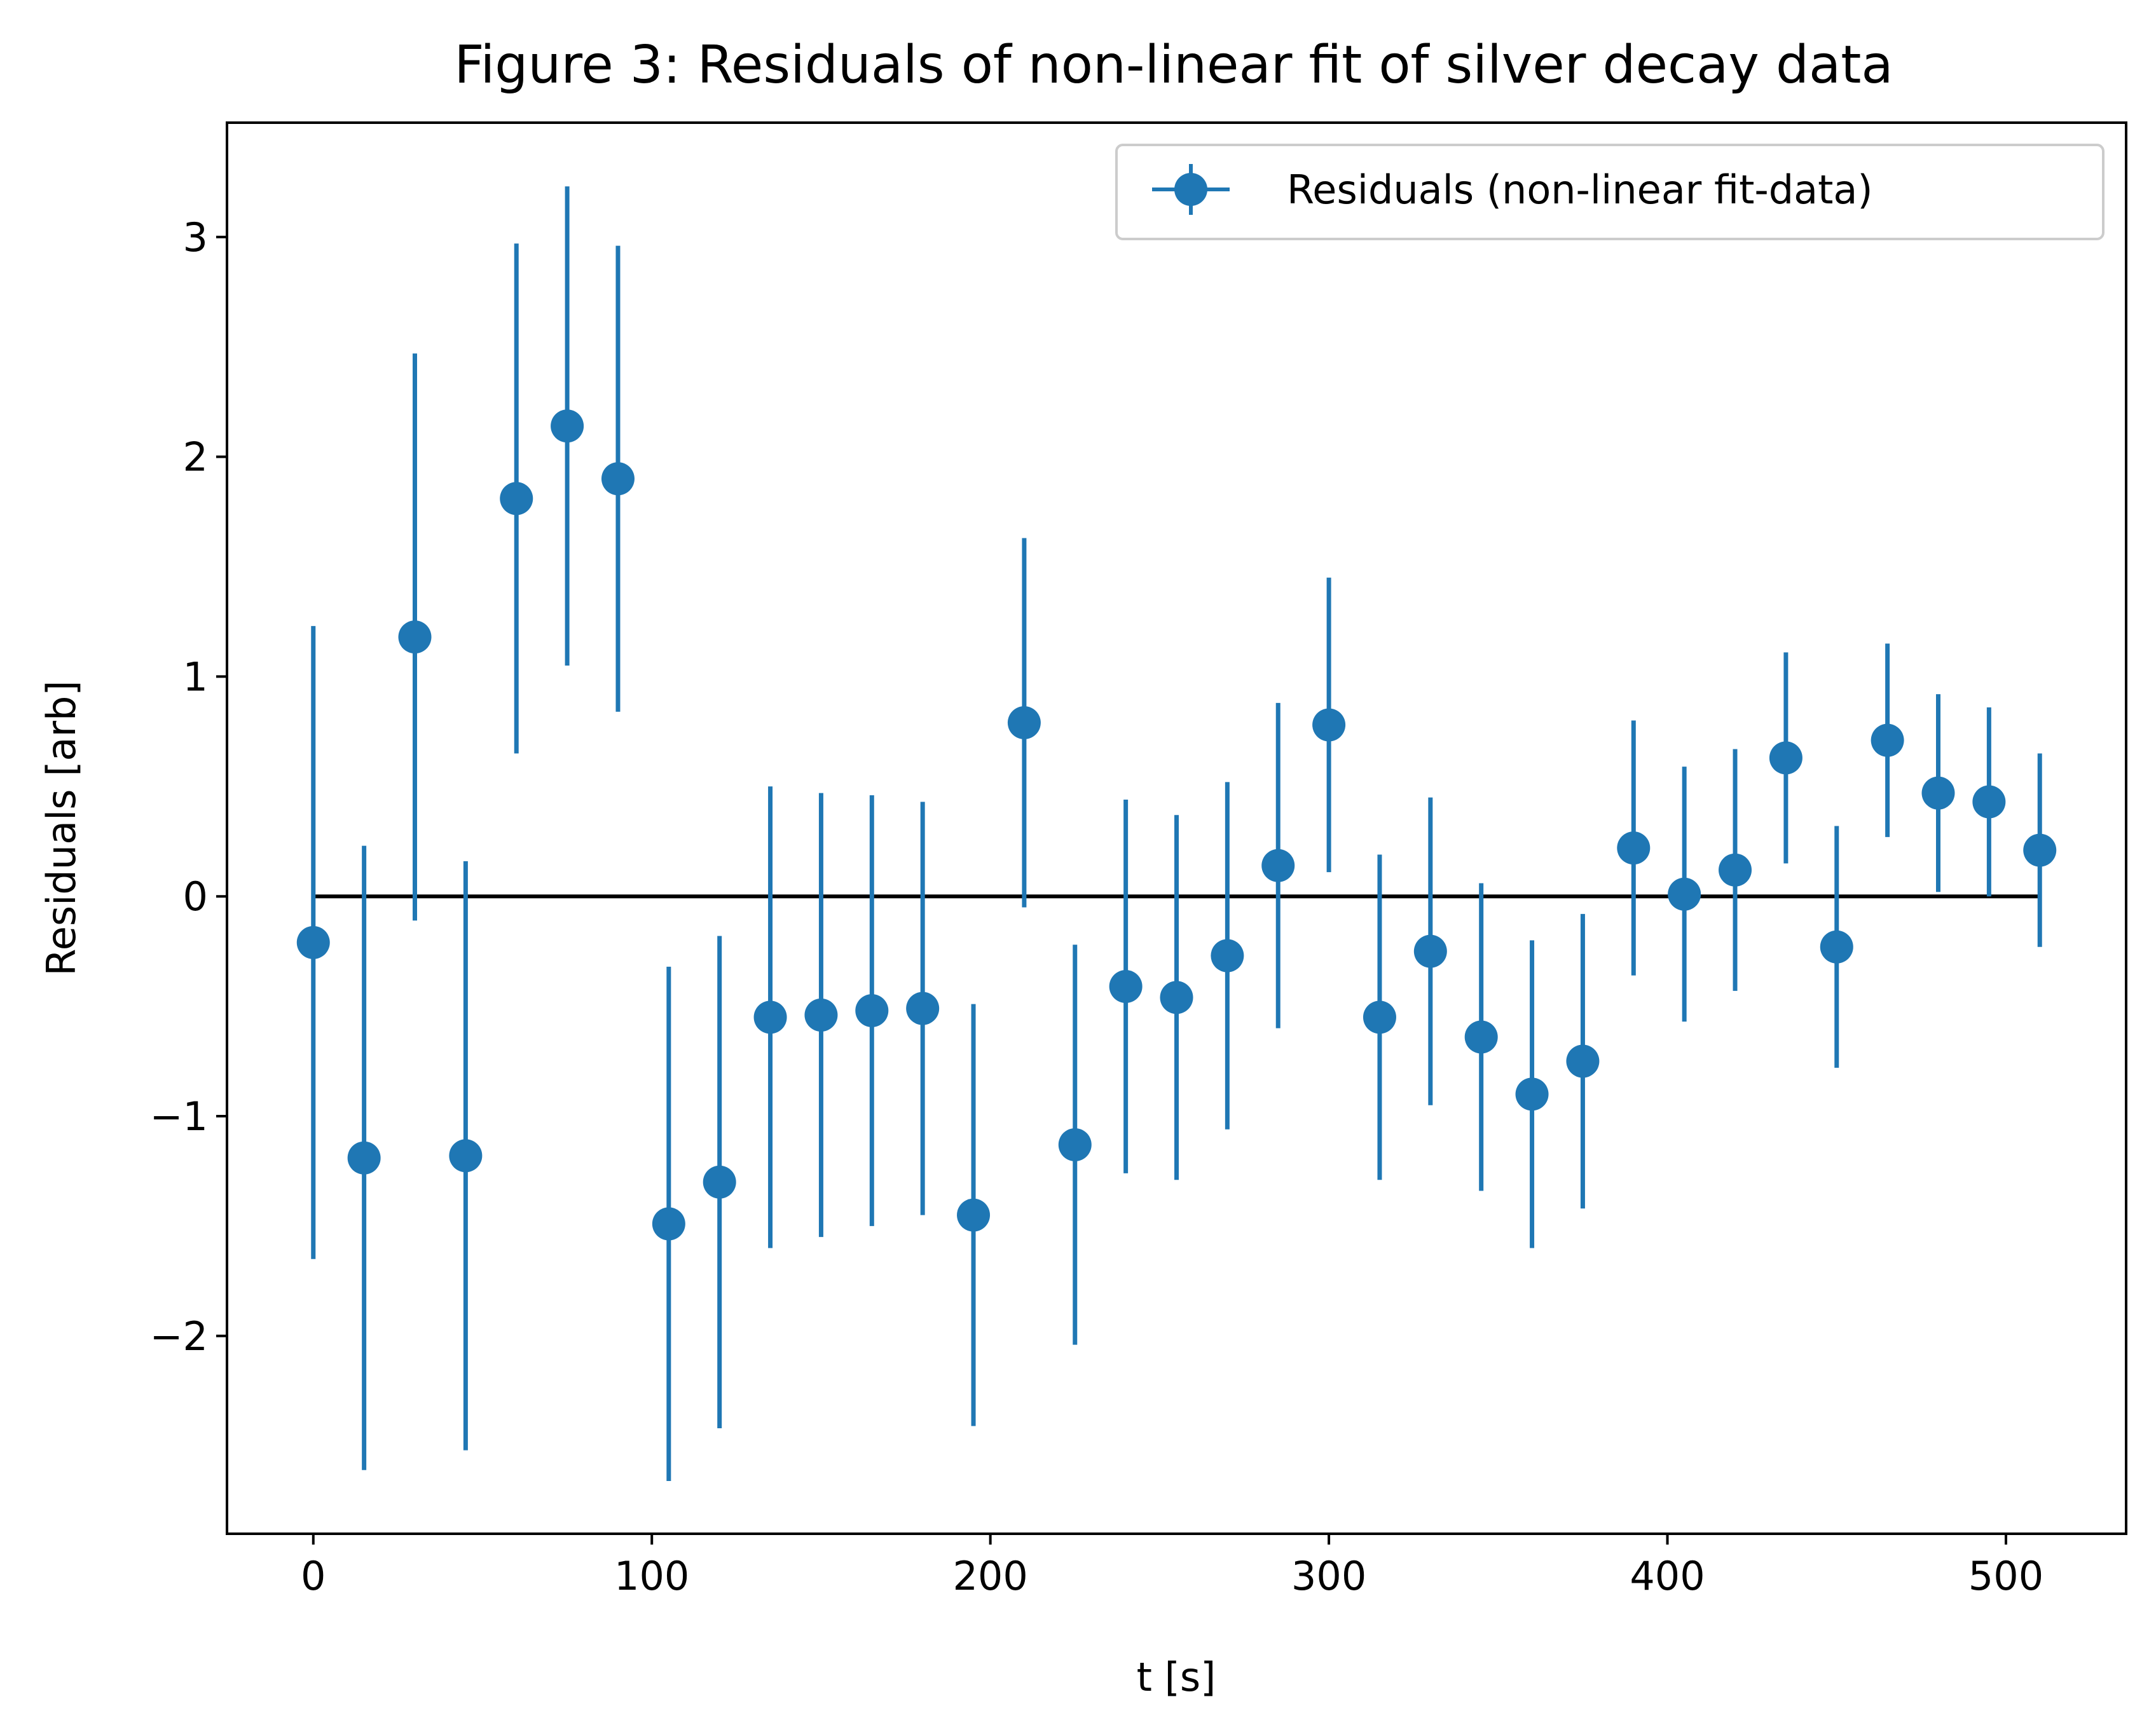 The width and height of the screenshot is (2156, 1727). Describe the element at coordinates (179, 1116) in the screenshot. I see `y-tick-label: −1` at that location.